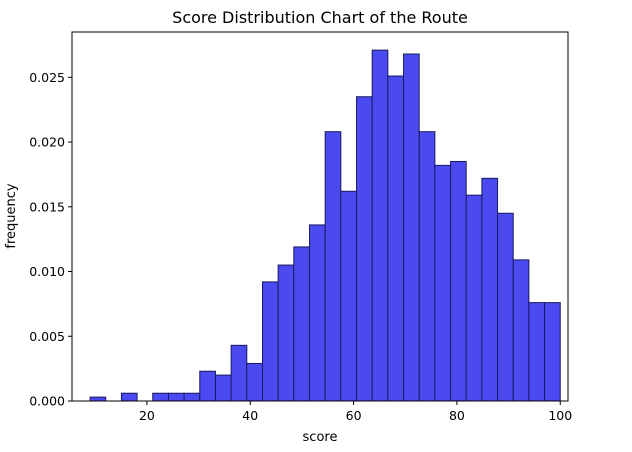 This screenshot has width=632, height=452. Describe the element at coordinates (457, 415) in the screenshot. I see `x-tick-label: 80` at that location.